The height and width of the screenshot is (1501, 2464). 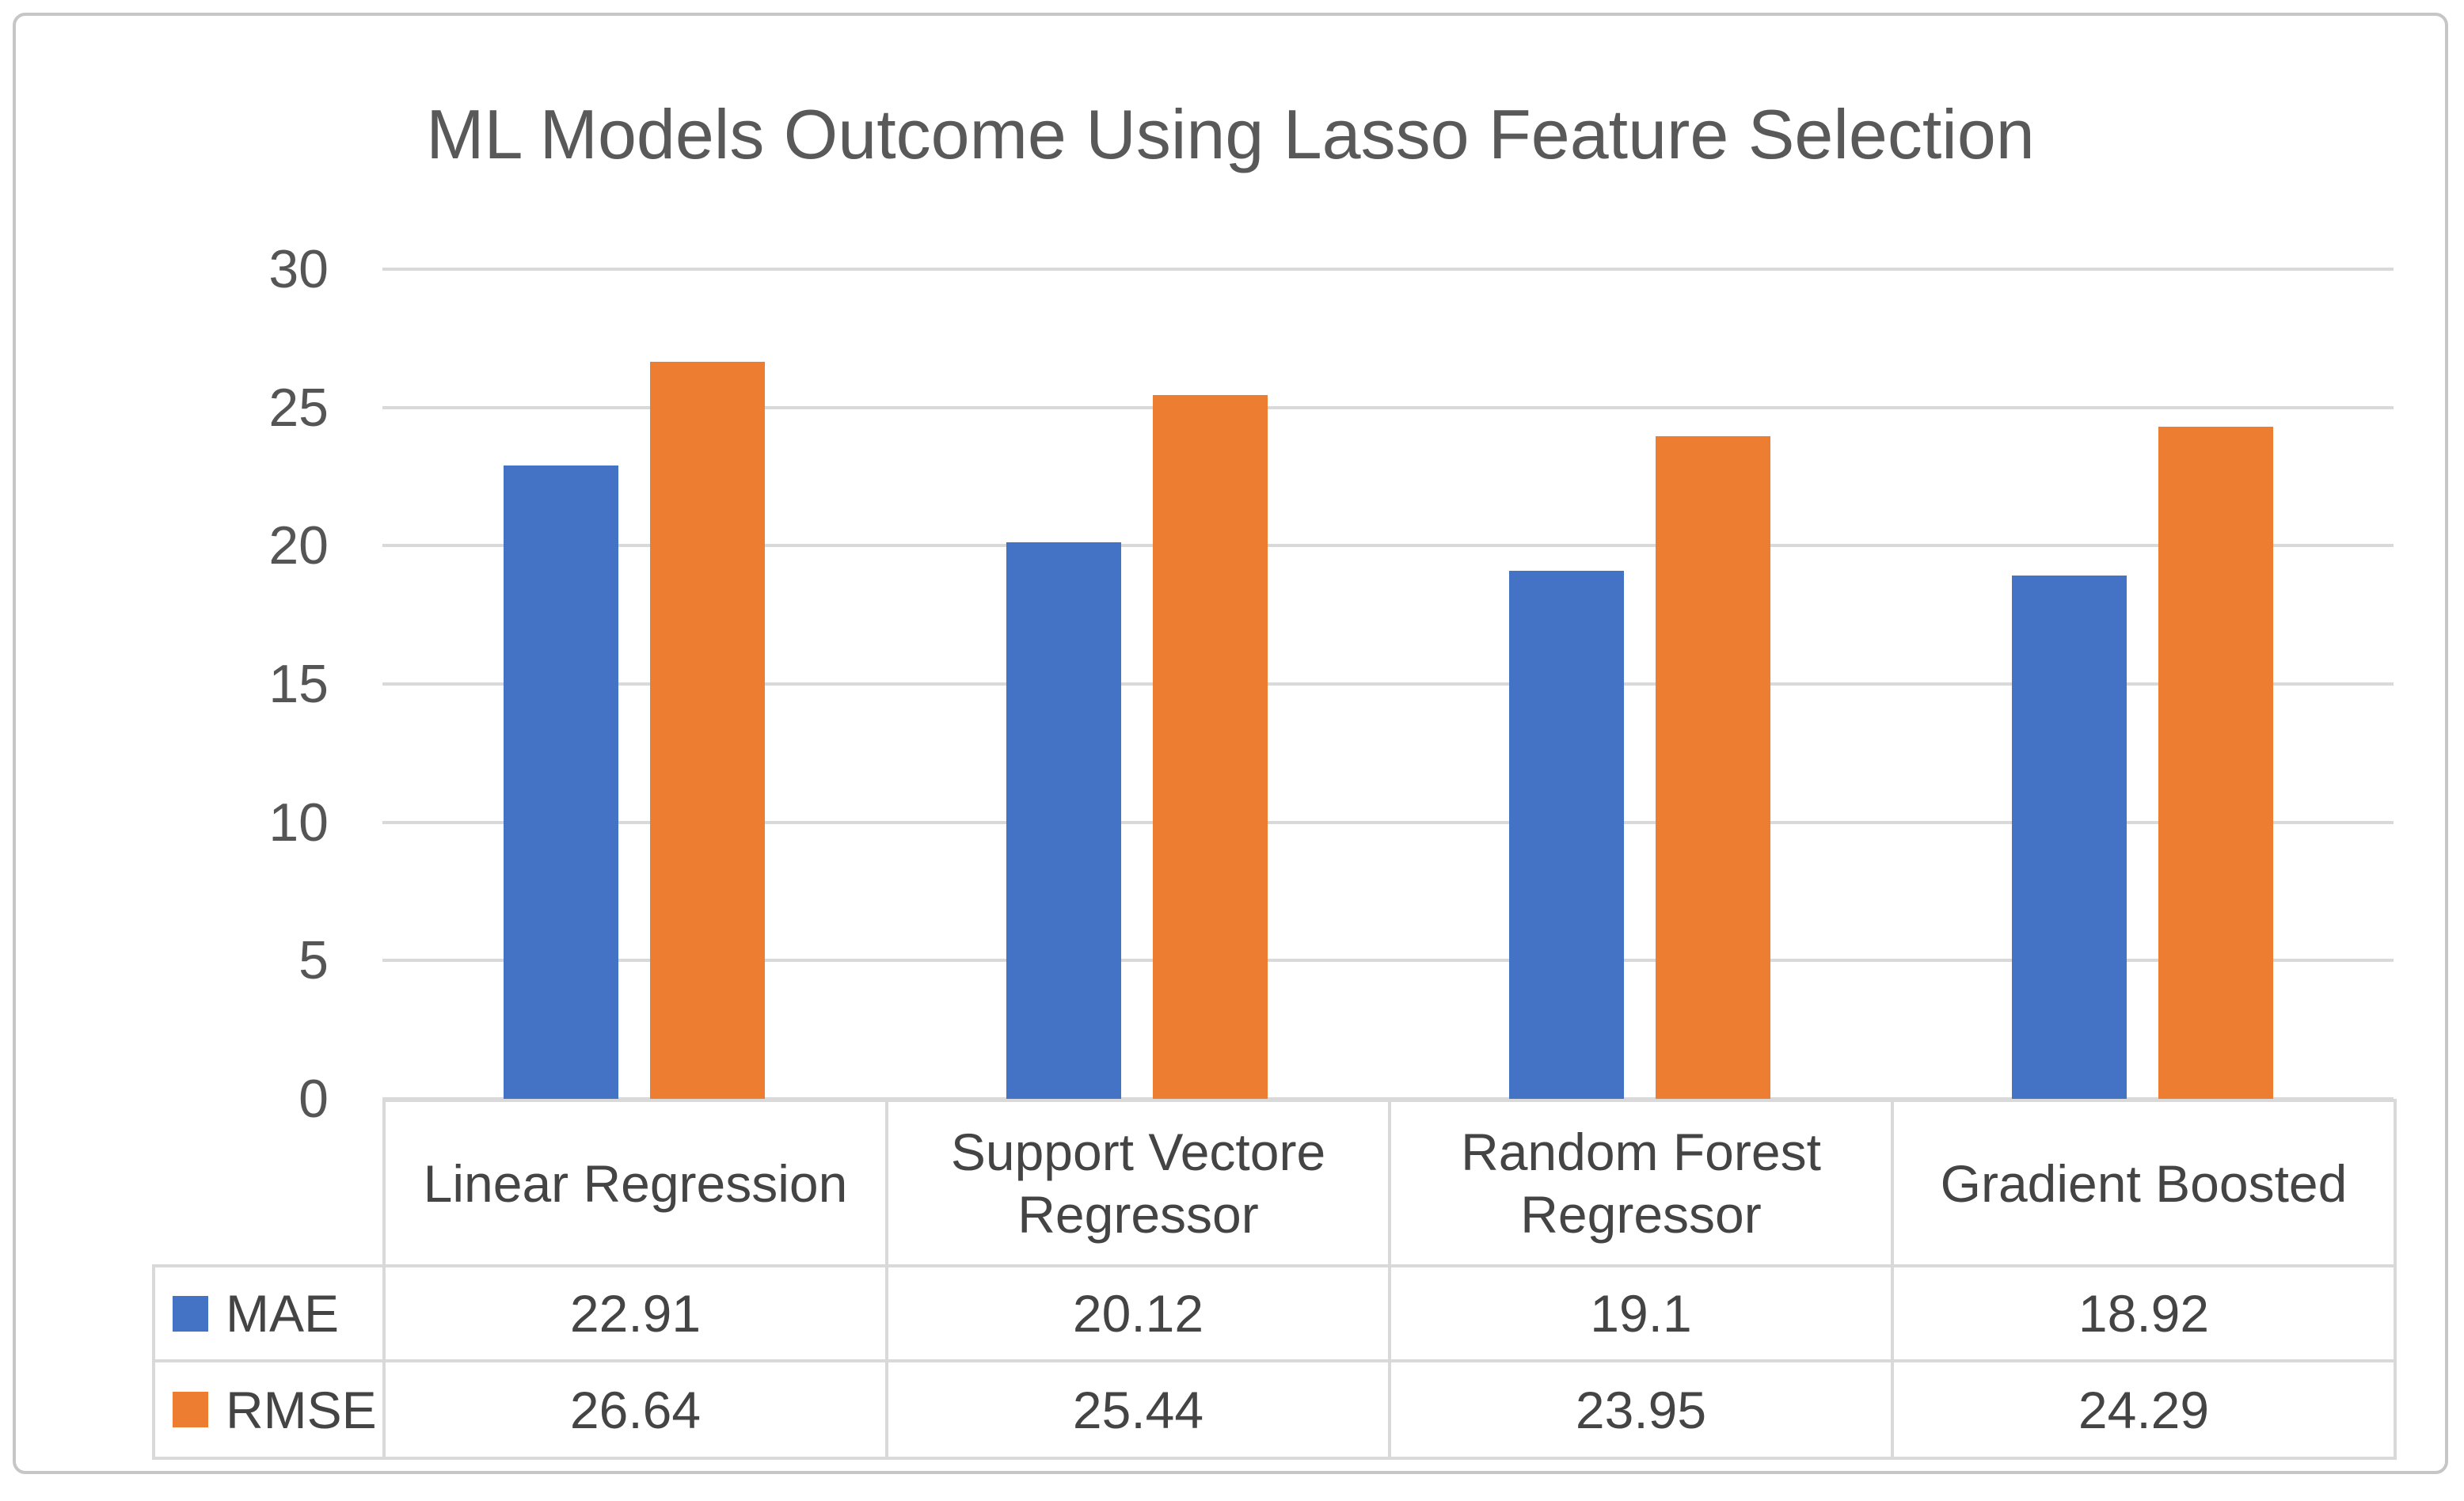 I want to click on y-tick-label-25: 25, so click(x=298, y=407).